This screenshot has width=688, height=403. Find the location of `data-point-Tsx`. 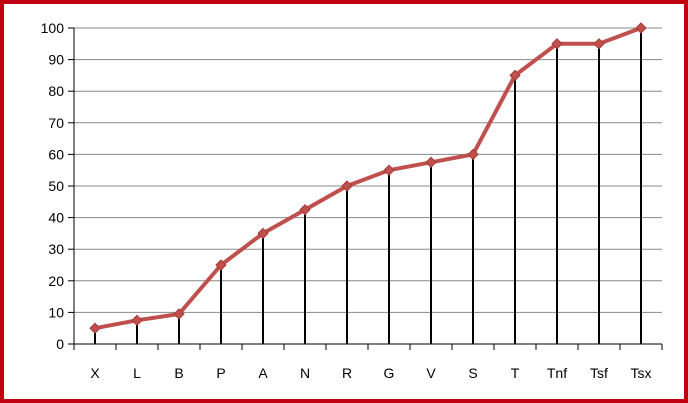

data-point-Tsx is located at coordinates (641, 28).